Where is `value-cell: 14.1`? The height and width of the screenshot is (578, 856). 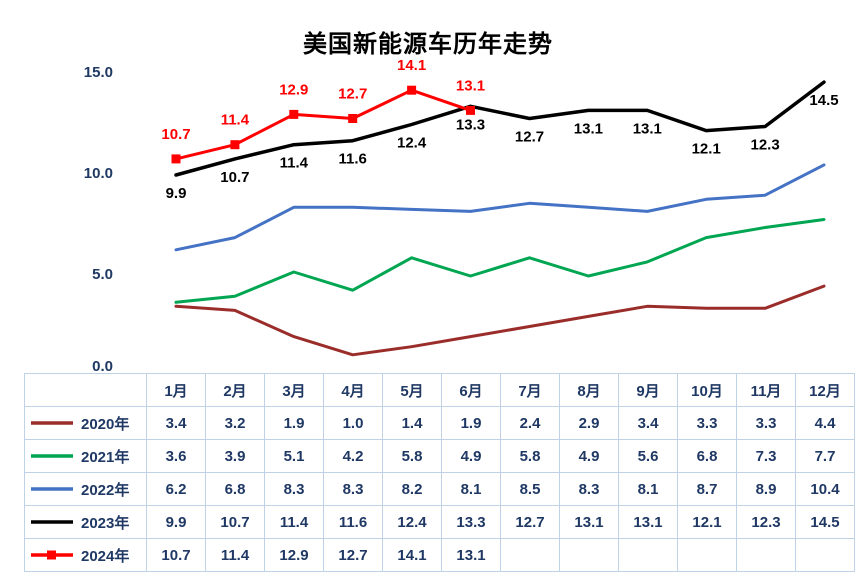
value-cell: 14.1 is located at coordinates (412, 555).